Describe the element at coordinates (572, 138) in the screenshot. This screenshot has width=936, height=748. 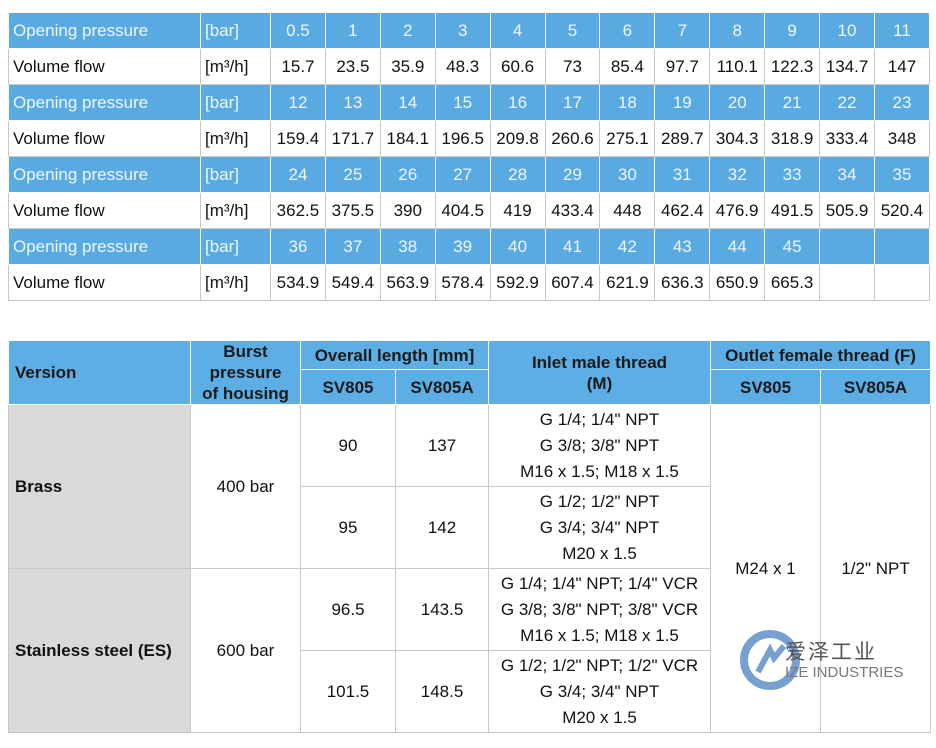
I see `cell-value: 260.6` at that location.